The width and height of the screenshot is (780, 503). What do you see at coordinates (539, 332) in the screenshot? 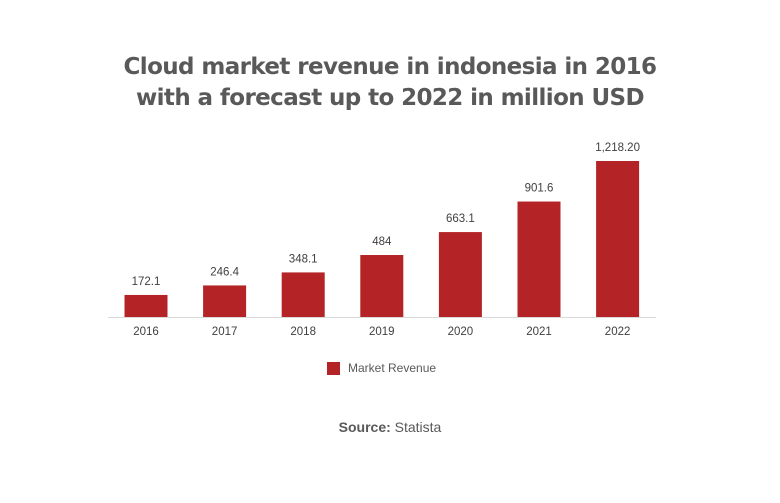
I see `x-tick-label: 2021` at bounding box center [539, 332].